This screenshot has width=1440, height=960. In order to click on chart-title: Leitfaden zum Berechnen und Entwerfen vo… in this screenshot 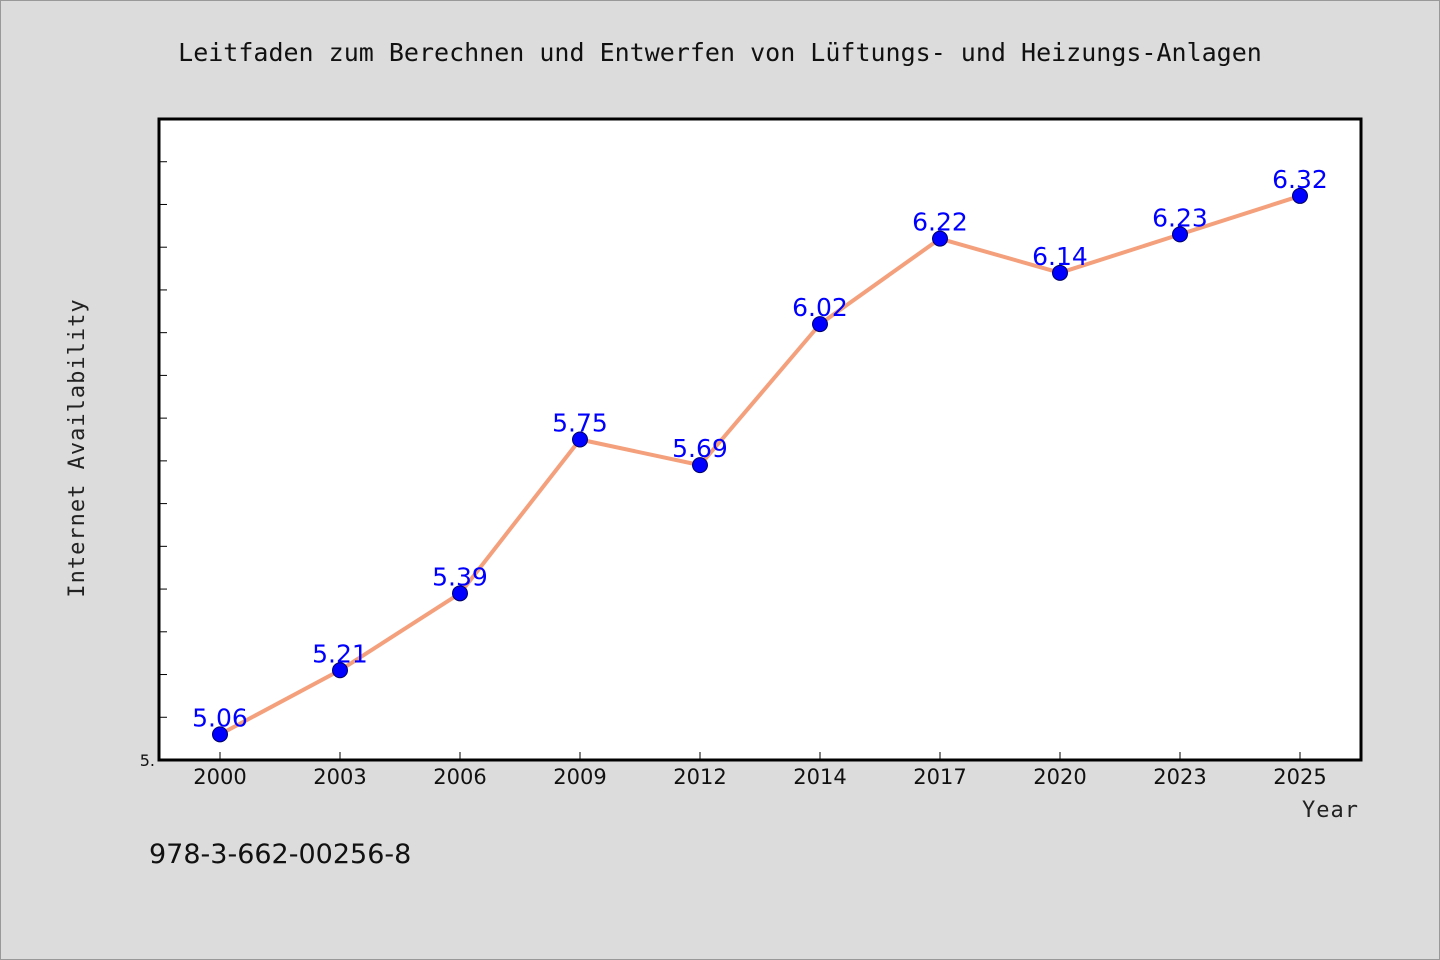, I will do `click(720, 52)`.